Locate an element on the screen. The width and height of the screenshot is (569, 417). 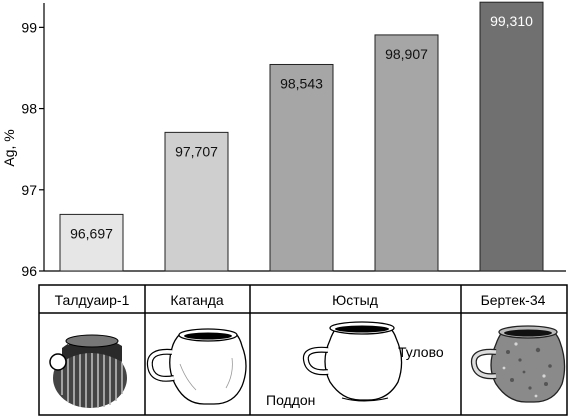
group-label-taldua: Талдуаир-1 is located at coordinates (92, 300).